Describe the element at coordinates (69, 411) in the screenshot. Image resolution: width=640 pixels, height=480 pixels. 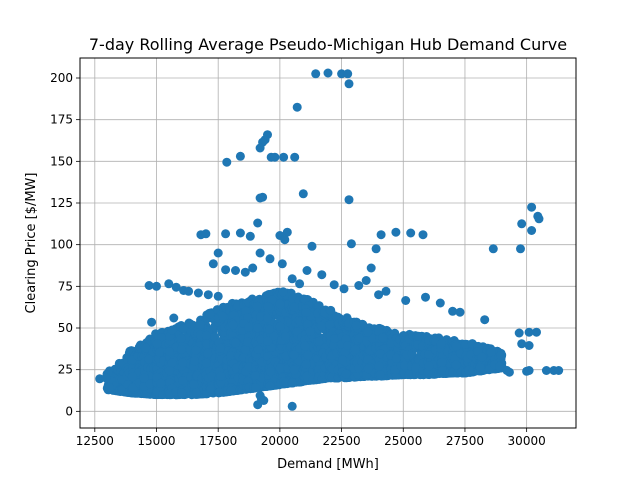
I see `y-tick-label: 0` at that location.